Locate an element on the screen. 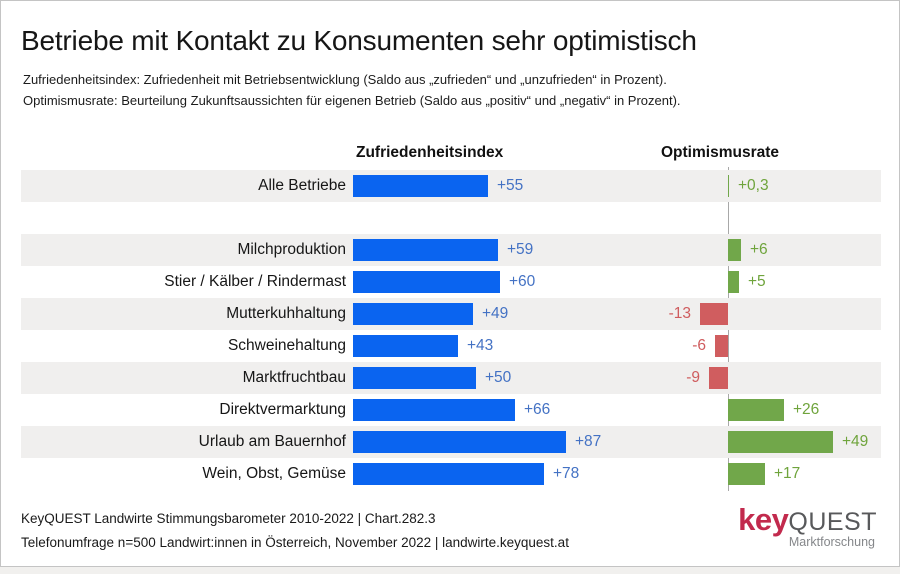  optimismusrate-value: -9 is located at coordinates (693, 377).